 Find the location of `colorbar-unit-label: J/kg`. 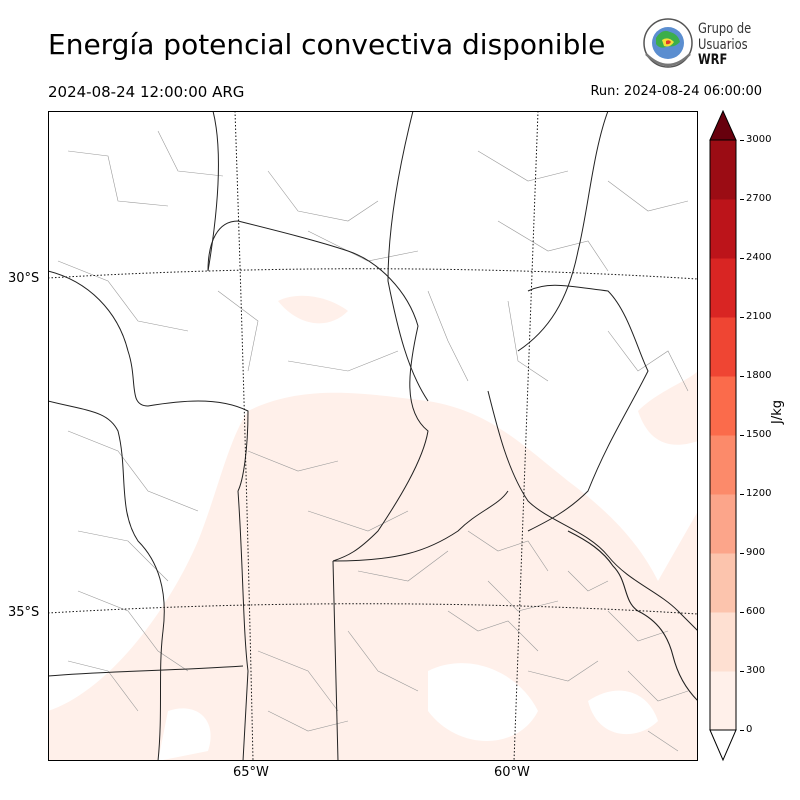

colorbar-unit-label: J/kg is located at coordinates (777, 412).